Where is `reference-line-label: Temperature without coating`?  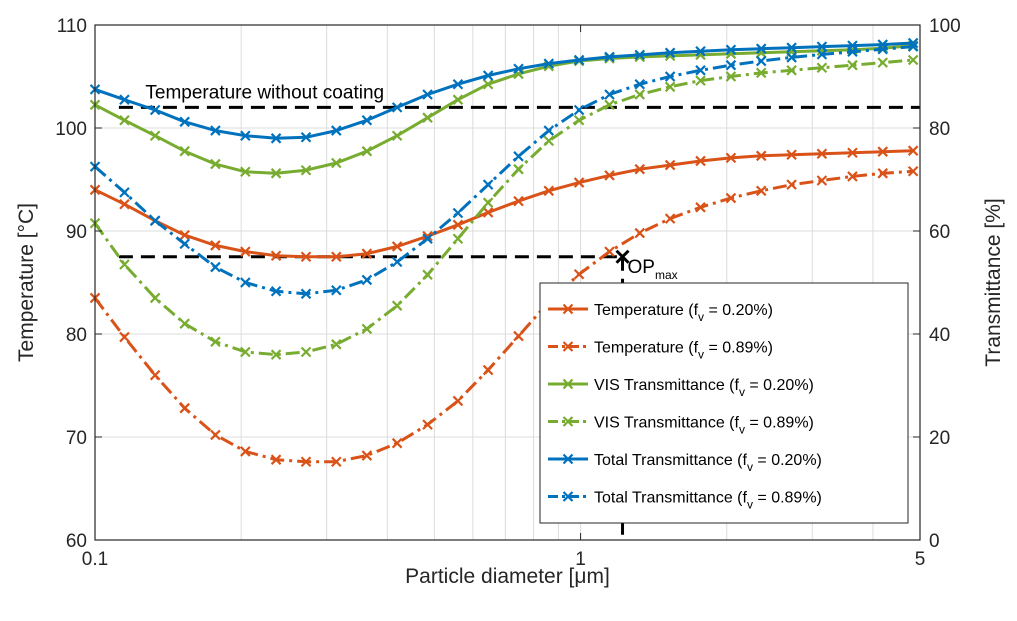
reference-line-label: Temperature without coating is located at coordinates (264, 92).